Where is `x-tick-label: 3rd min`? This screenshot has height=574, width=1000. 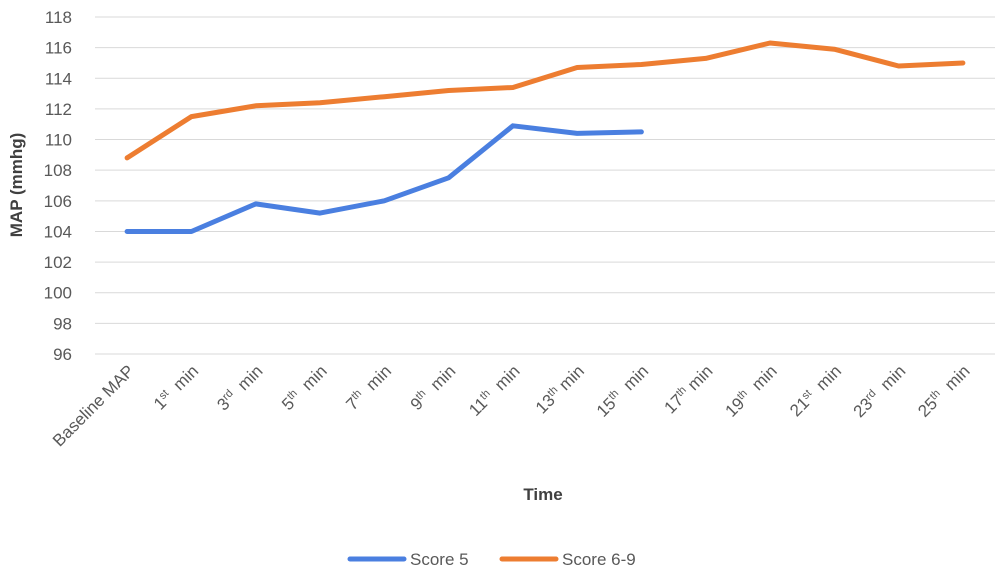 x-tick-label: 3rd min is located at coordinates (239, 387).